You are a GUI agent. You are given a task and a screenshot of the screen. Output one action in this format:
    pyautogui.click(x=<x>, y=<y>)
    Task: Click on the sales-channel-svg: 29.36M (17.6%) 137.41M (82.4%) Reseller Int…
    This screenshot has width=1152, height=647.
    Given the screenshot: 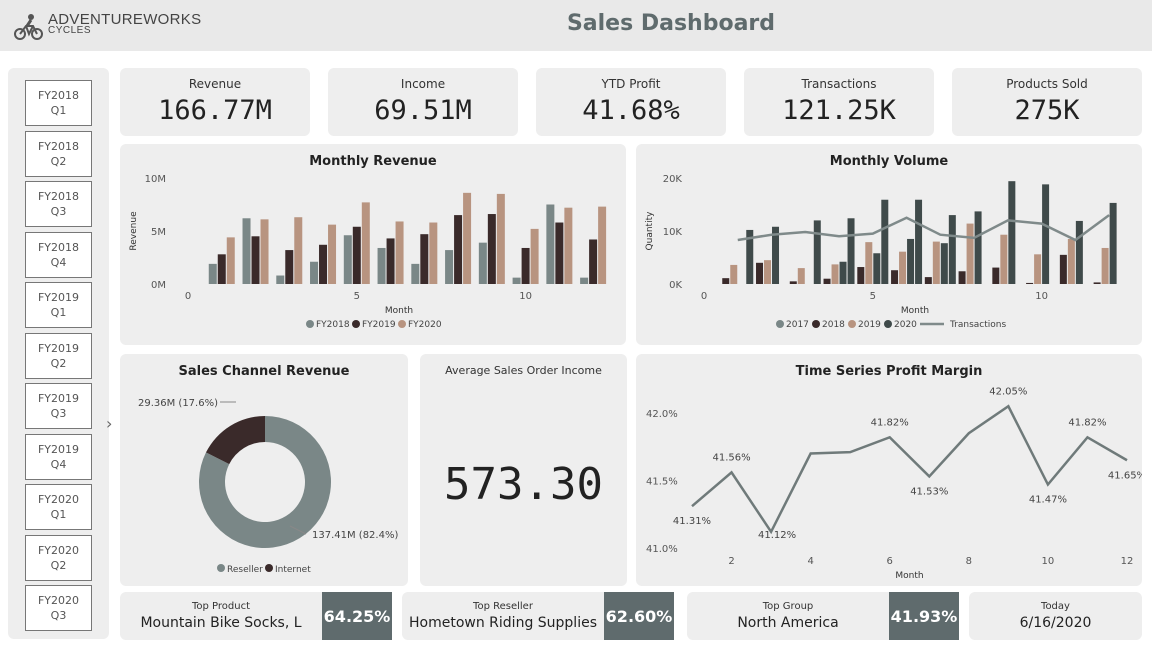 What is the action you would take?
    pyautogui.click(x=268, y=486)
    